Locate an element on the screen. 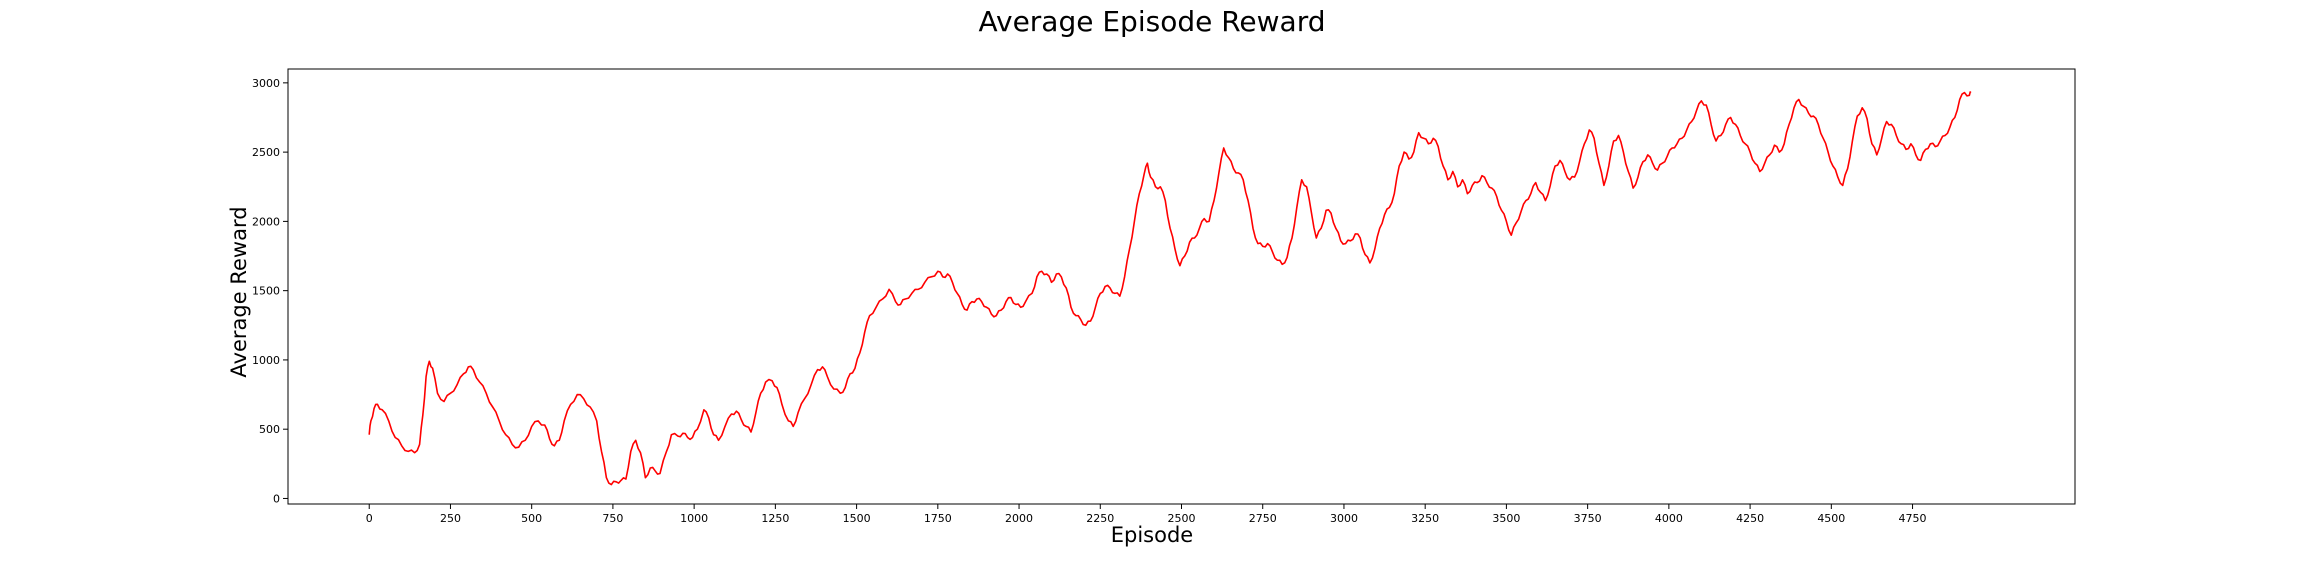 The width and height of the screenshot is (2304, 576). x-tick-label: 2500 is located at coordinates (1182, 518).